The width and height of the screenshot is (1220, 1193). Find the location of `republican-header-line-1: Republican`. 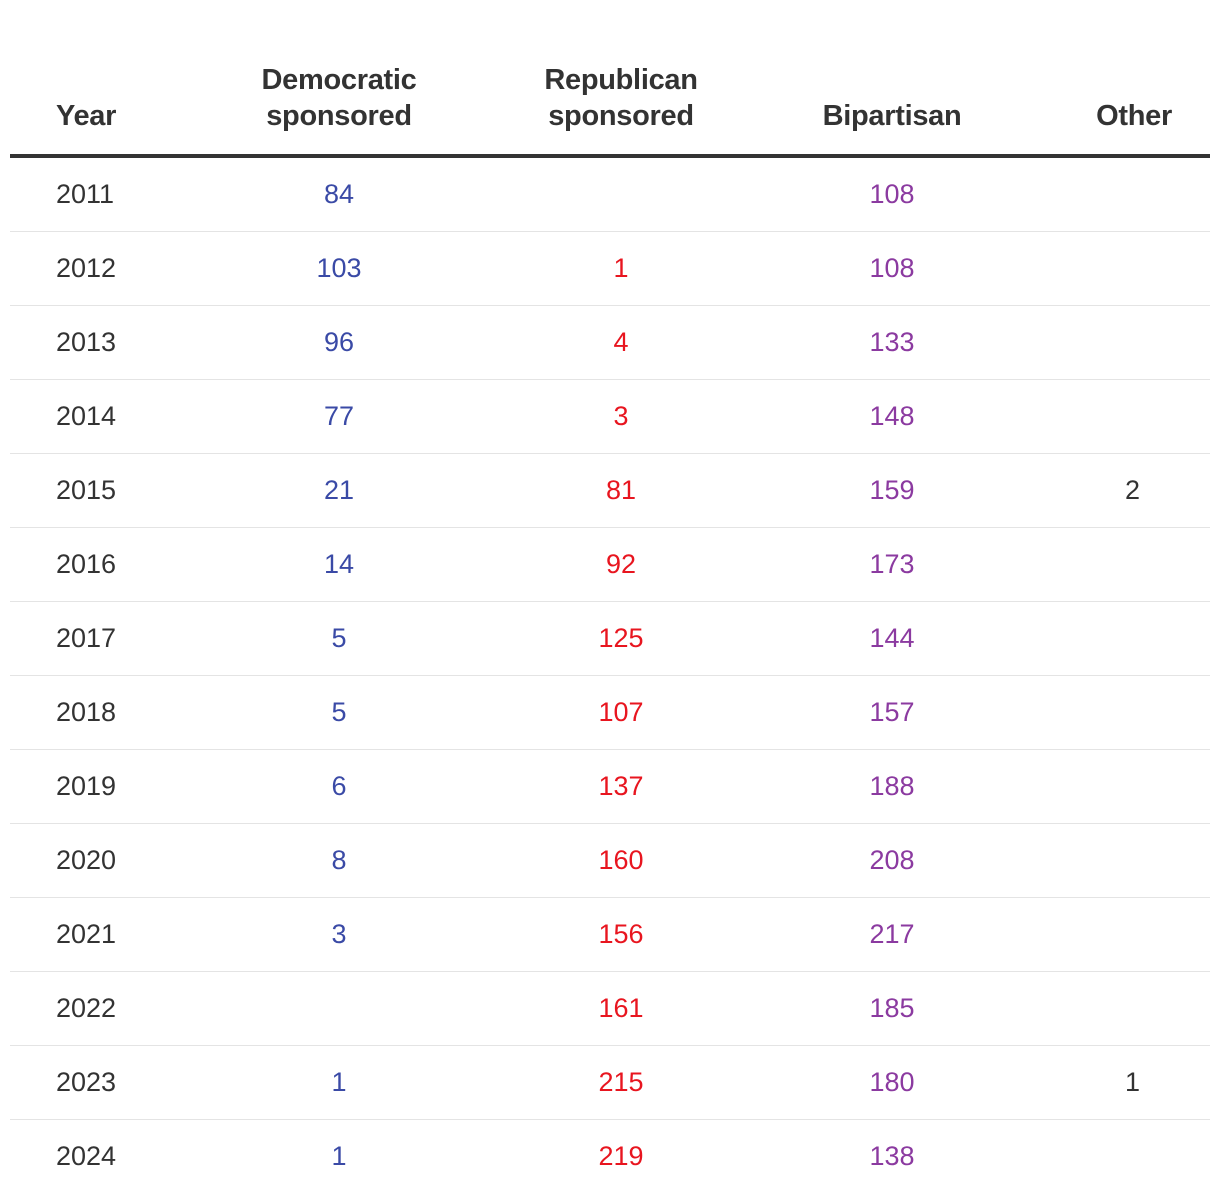

republican-header-line-1: Republican is located at coordinates (620, 80).